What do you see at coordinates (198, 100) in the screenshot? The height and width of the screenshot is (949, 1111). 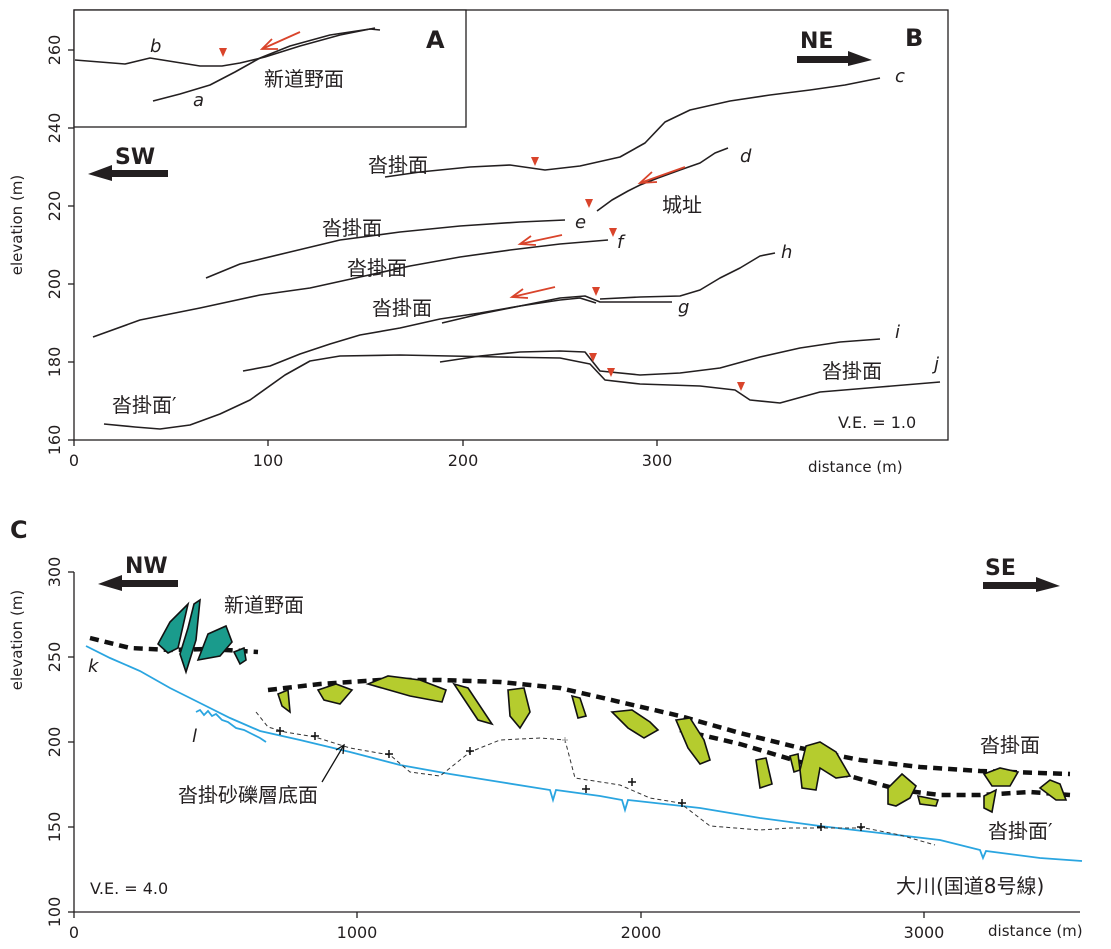 I see `label-a: a` at bounding box center [198, 100].